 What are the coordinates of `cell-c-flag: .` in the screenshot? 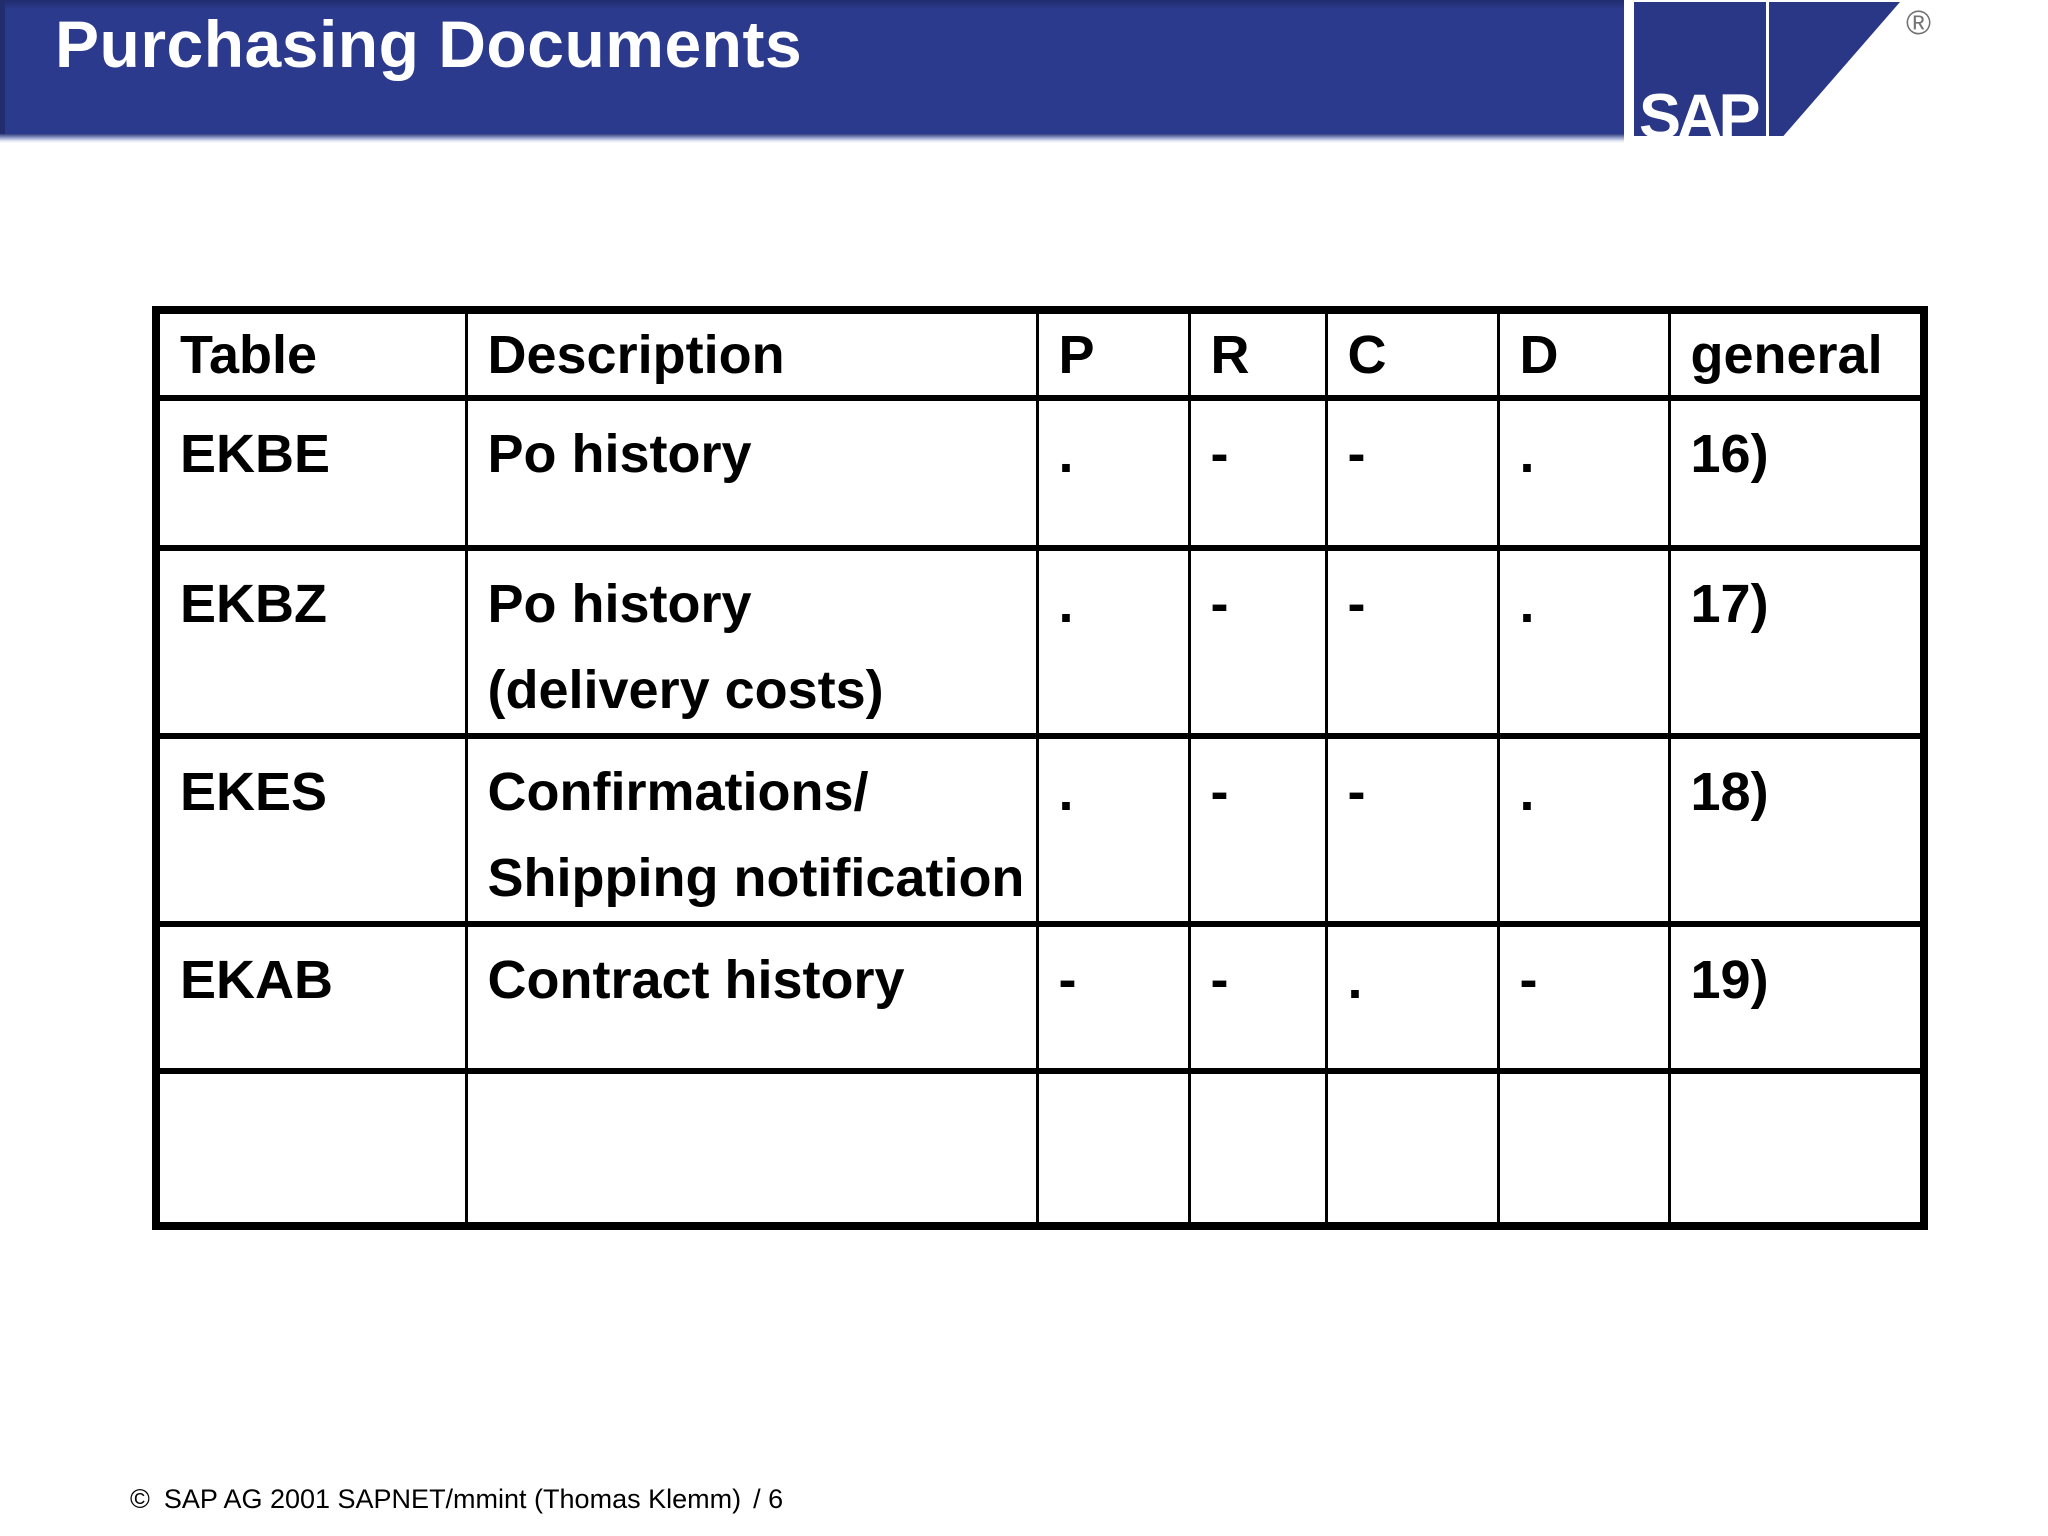 It's located at (1412, 997).